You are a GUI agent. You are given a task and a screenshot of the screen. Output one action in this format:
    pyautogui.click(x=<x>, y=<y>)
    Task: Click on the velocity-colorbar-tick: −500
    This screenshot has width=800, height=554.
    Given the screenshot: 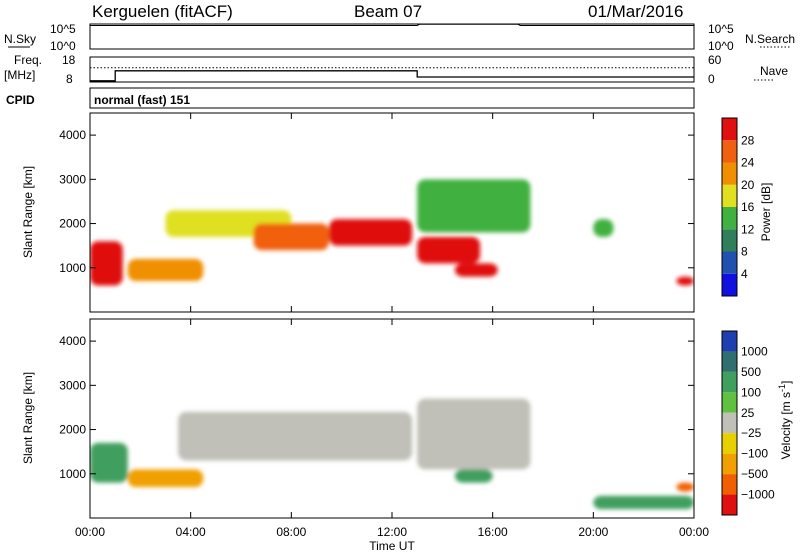 What is the action you would take?
    pyautogui.click(x=754, y=474)
    